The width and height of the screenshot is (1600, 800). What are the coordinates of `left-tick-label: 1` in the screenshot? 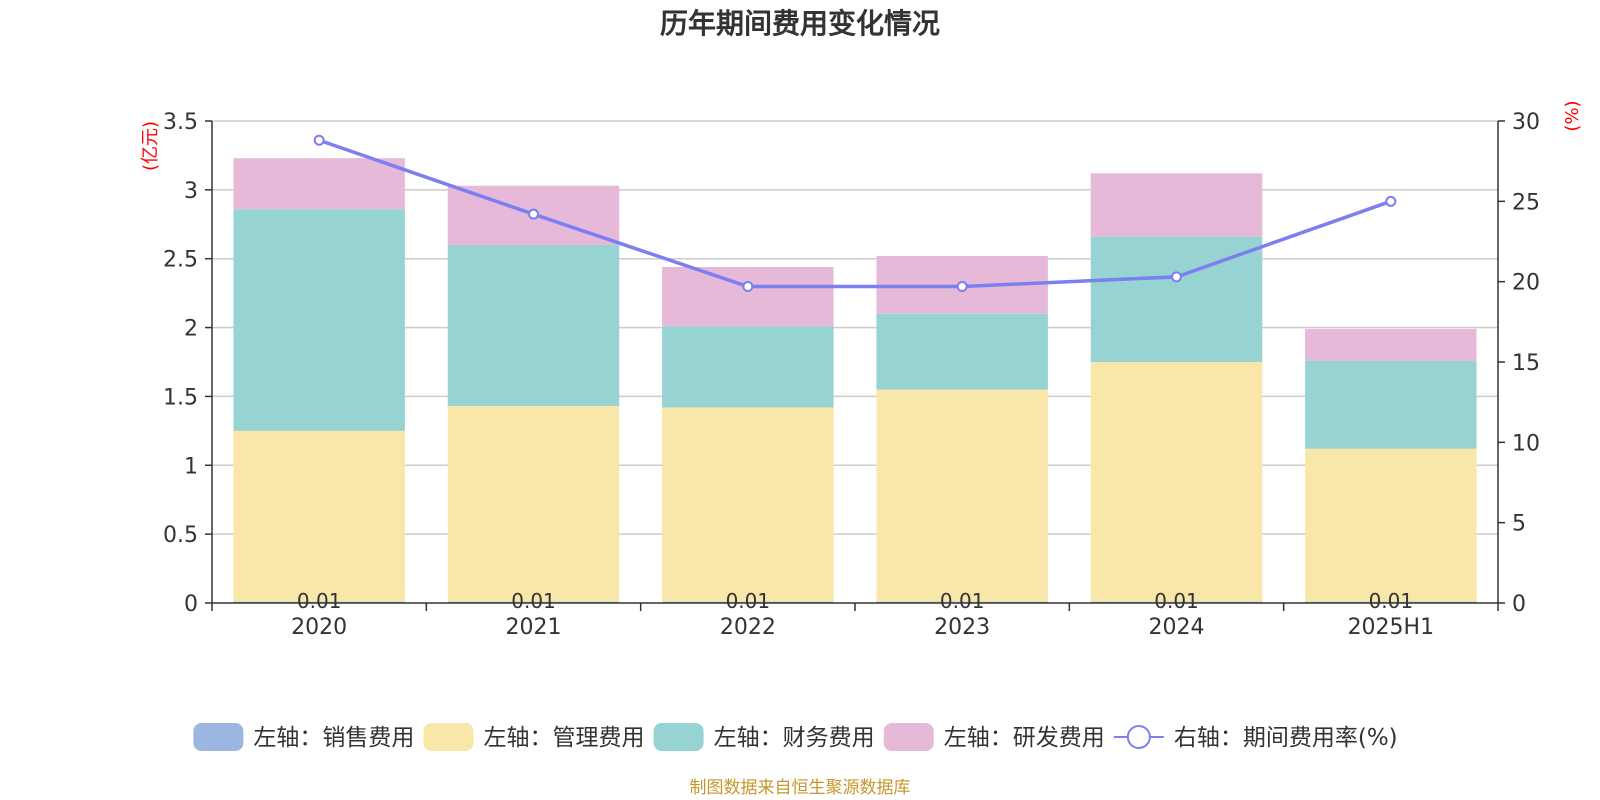 It's located at (191, 466).